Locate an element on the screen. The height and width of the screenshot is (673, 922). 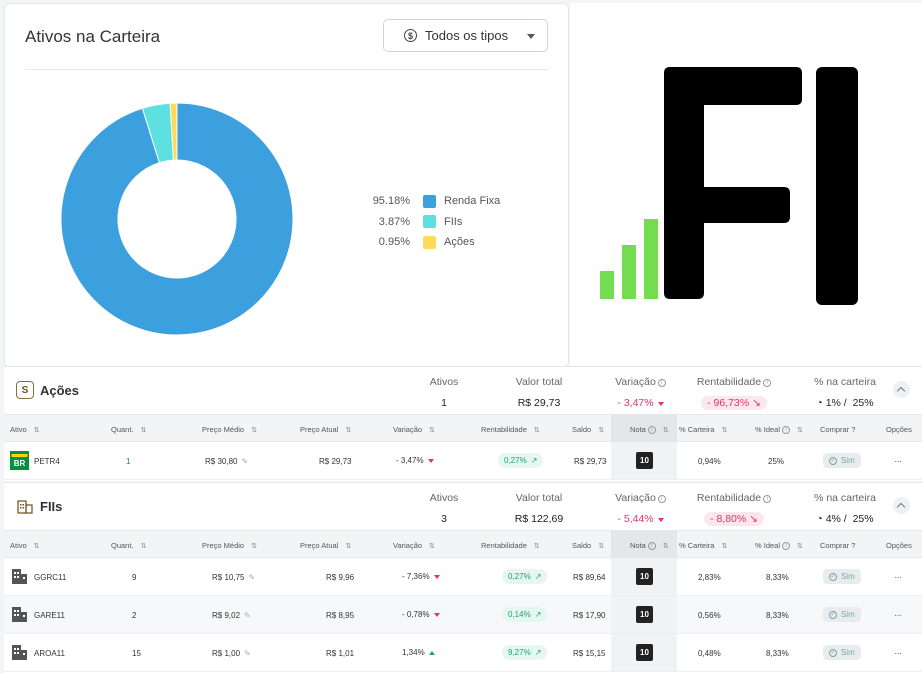
fi-logo is located at coordinates (729, 186).